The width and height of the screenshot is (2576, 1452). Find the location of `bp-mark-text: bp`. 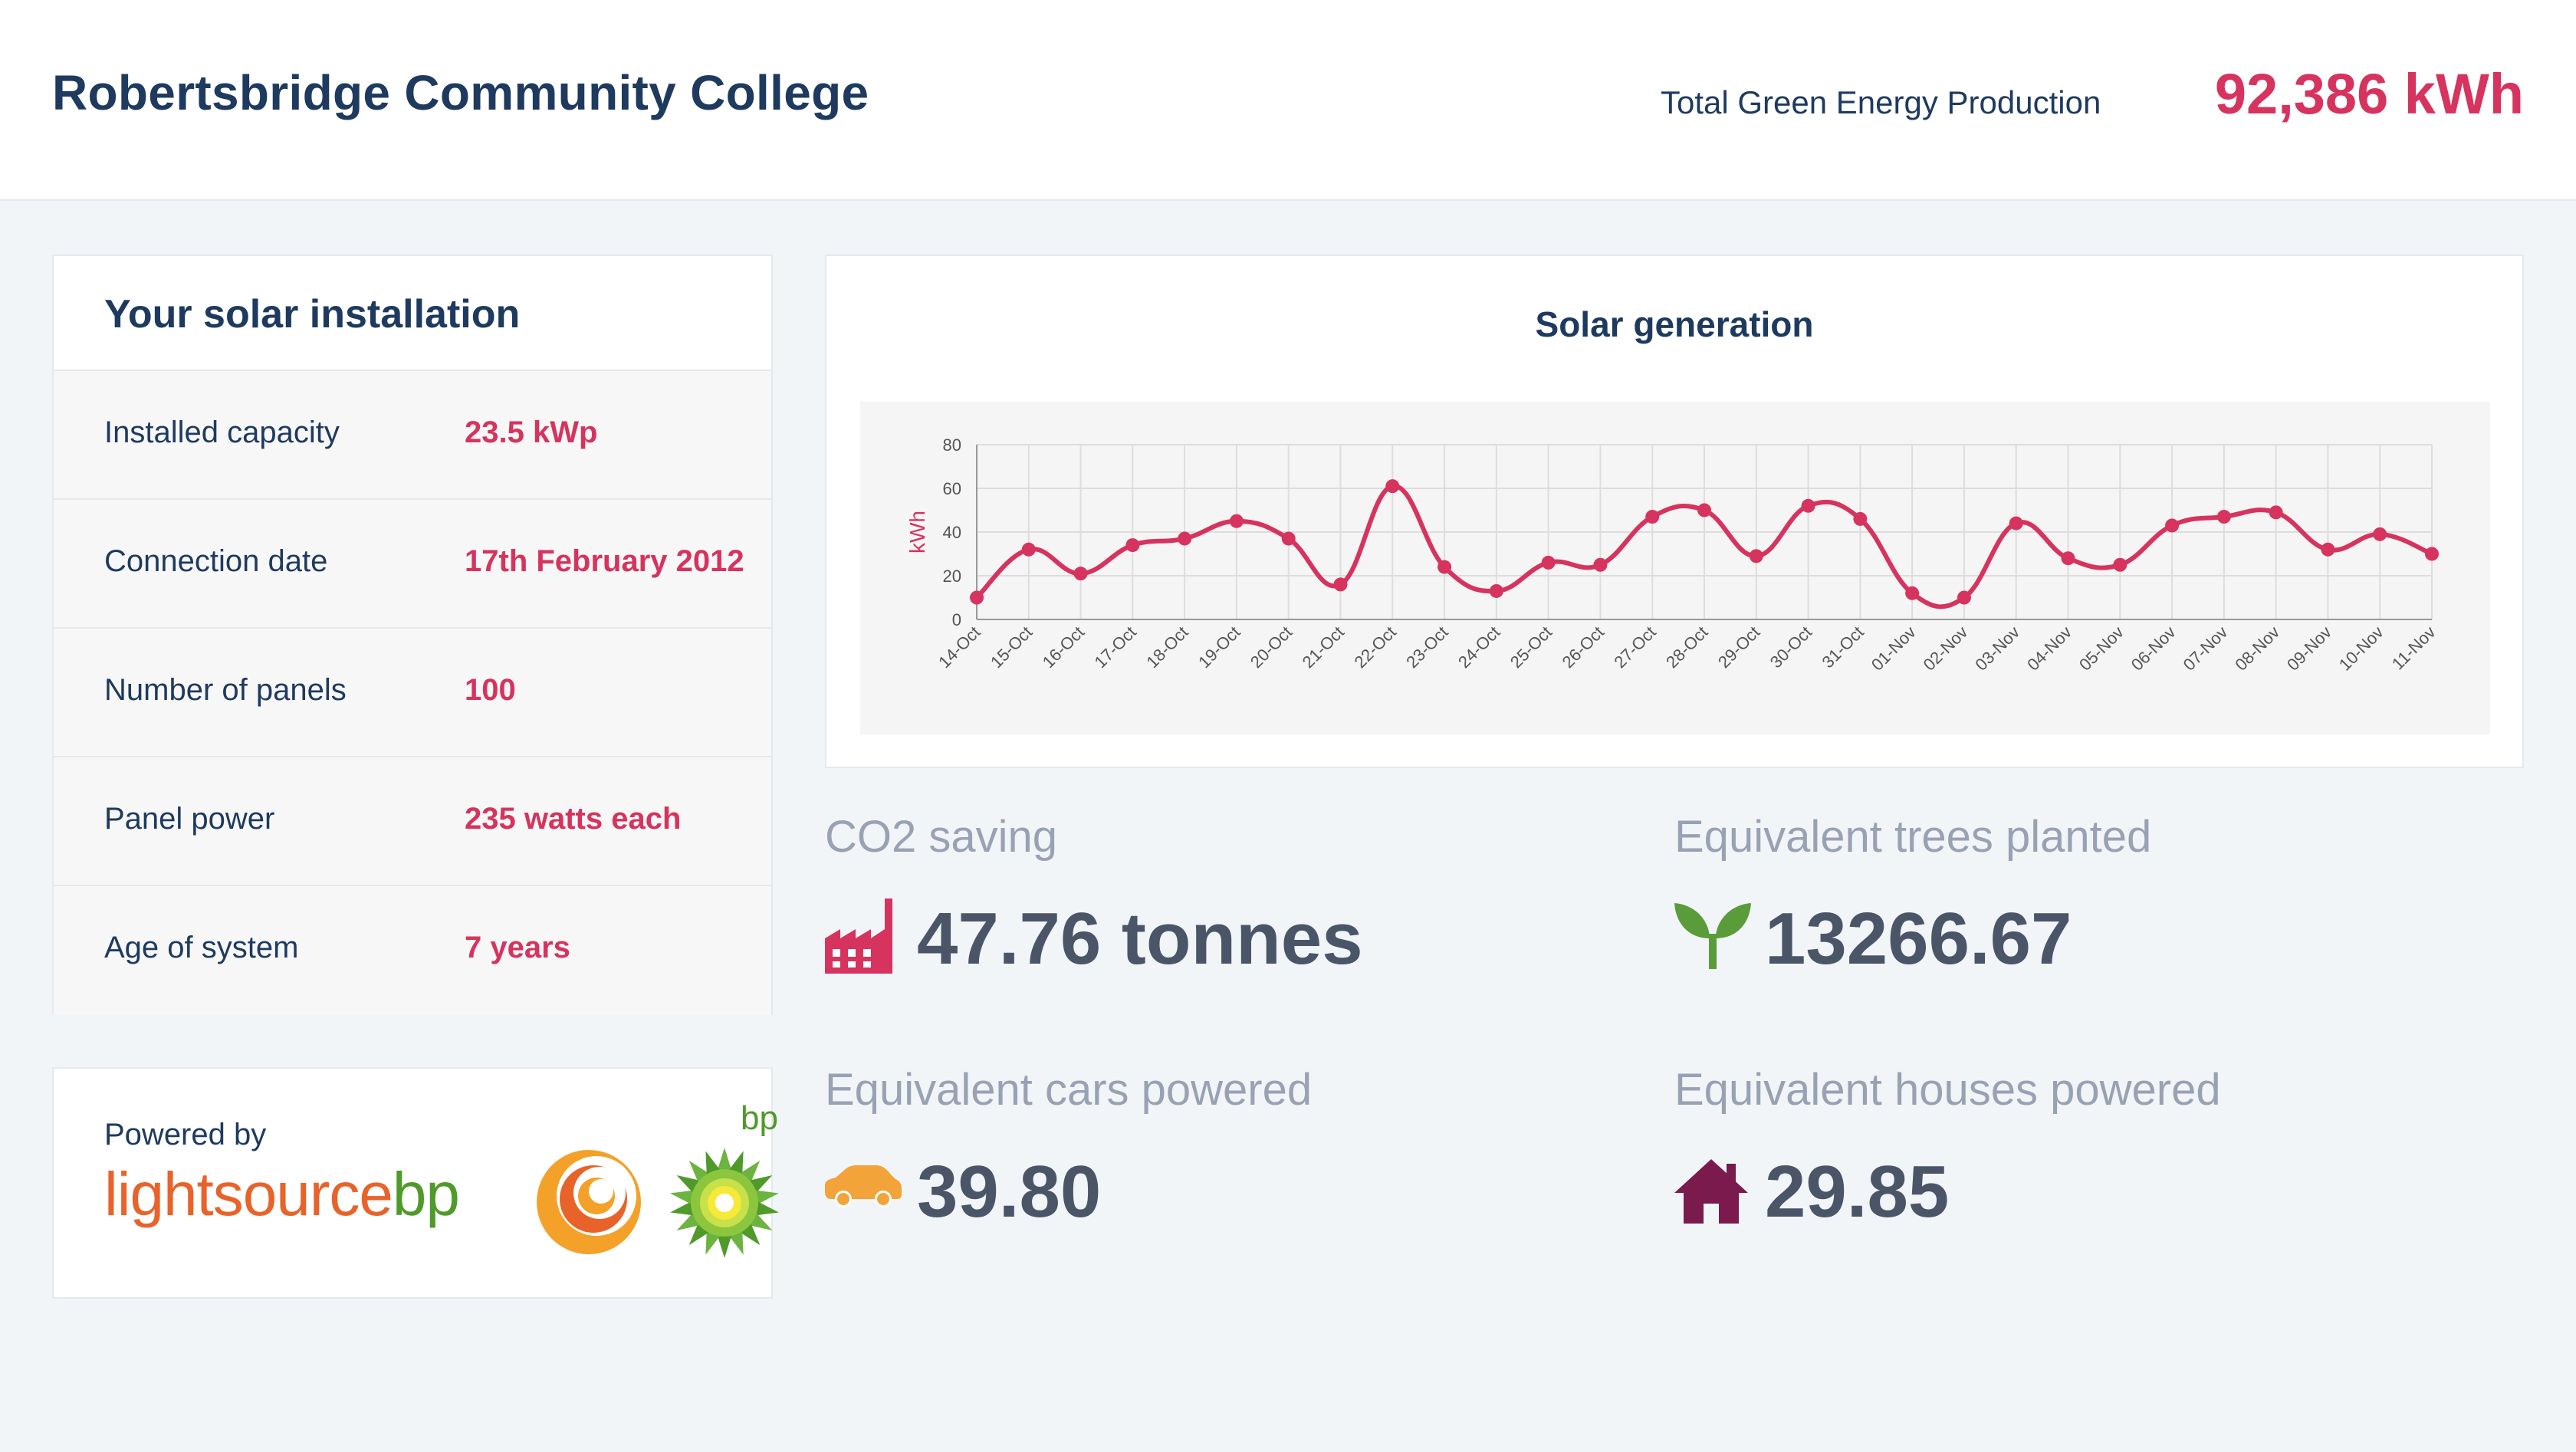

bp-mark-text: bp is located at coordinates (760, 1118).